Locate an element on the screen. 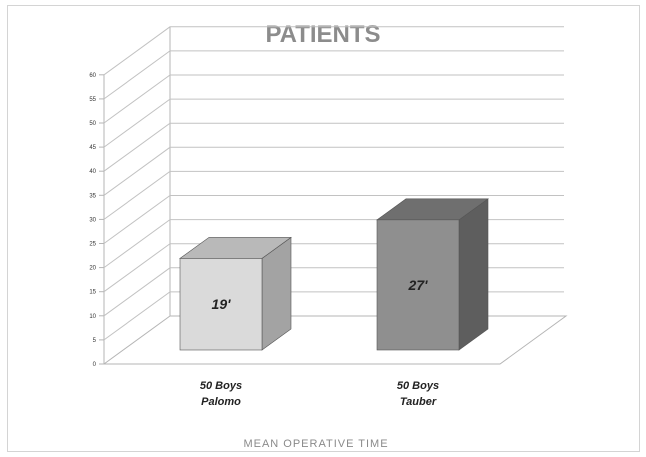  y-tick-label: 5 is located at coordinates (95, 341).